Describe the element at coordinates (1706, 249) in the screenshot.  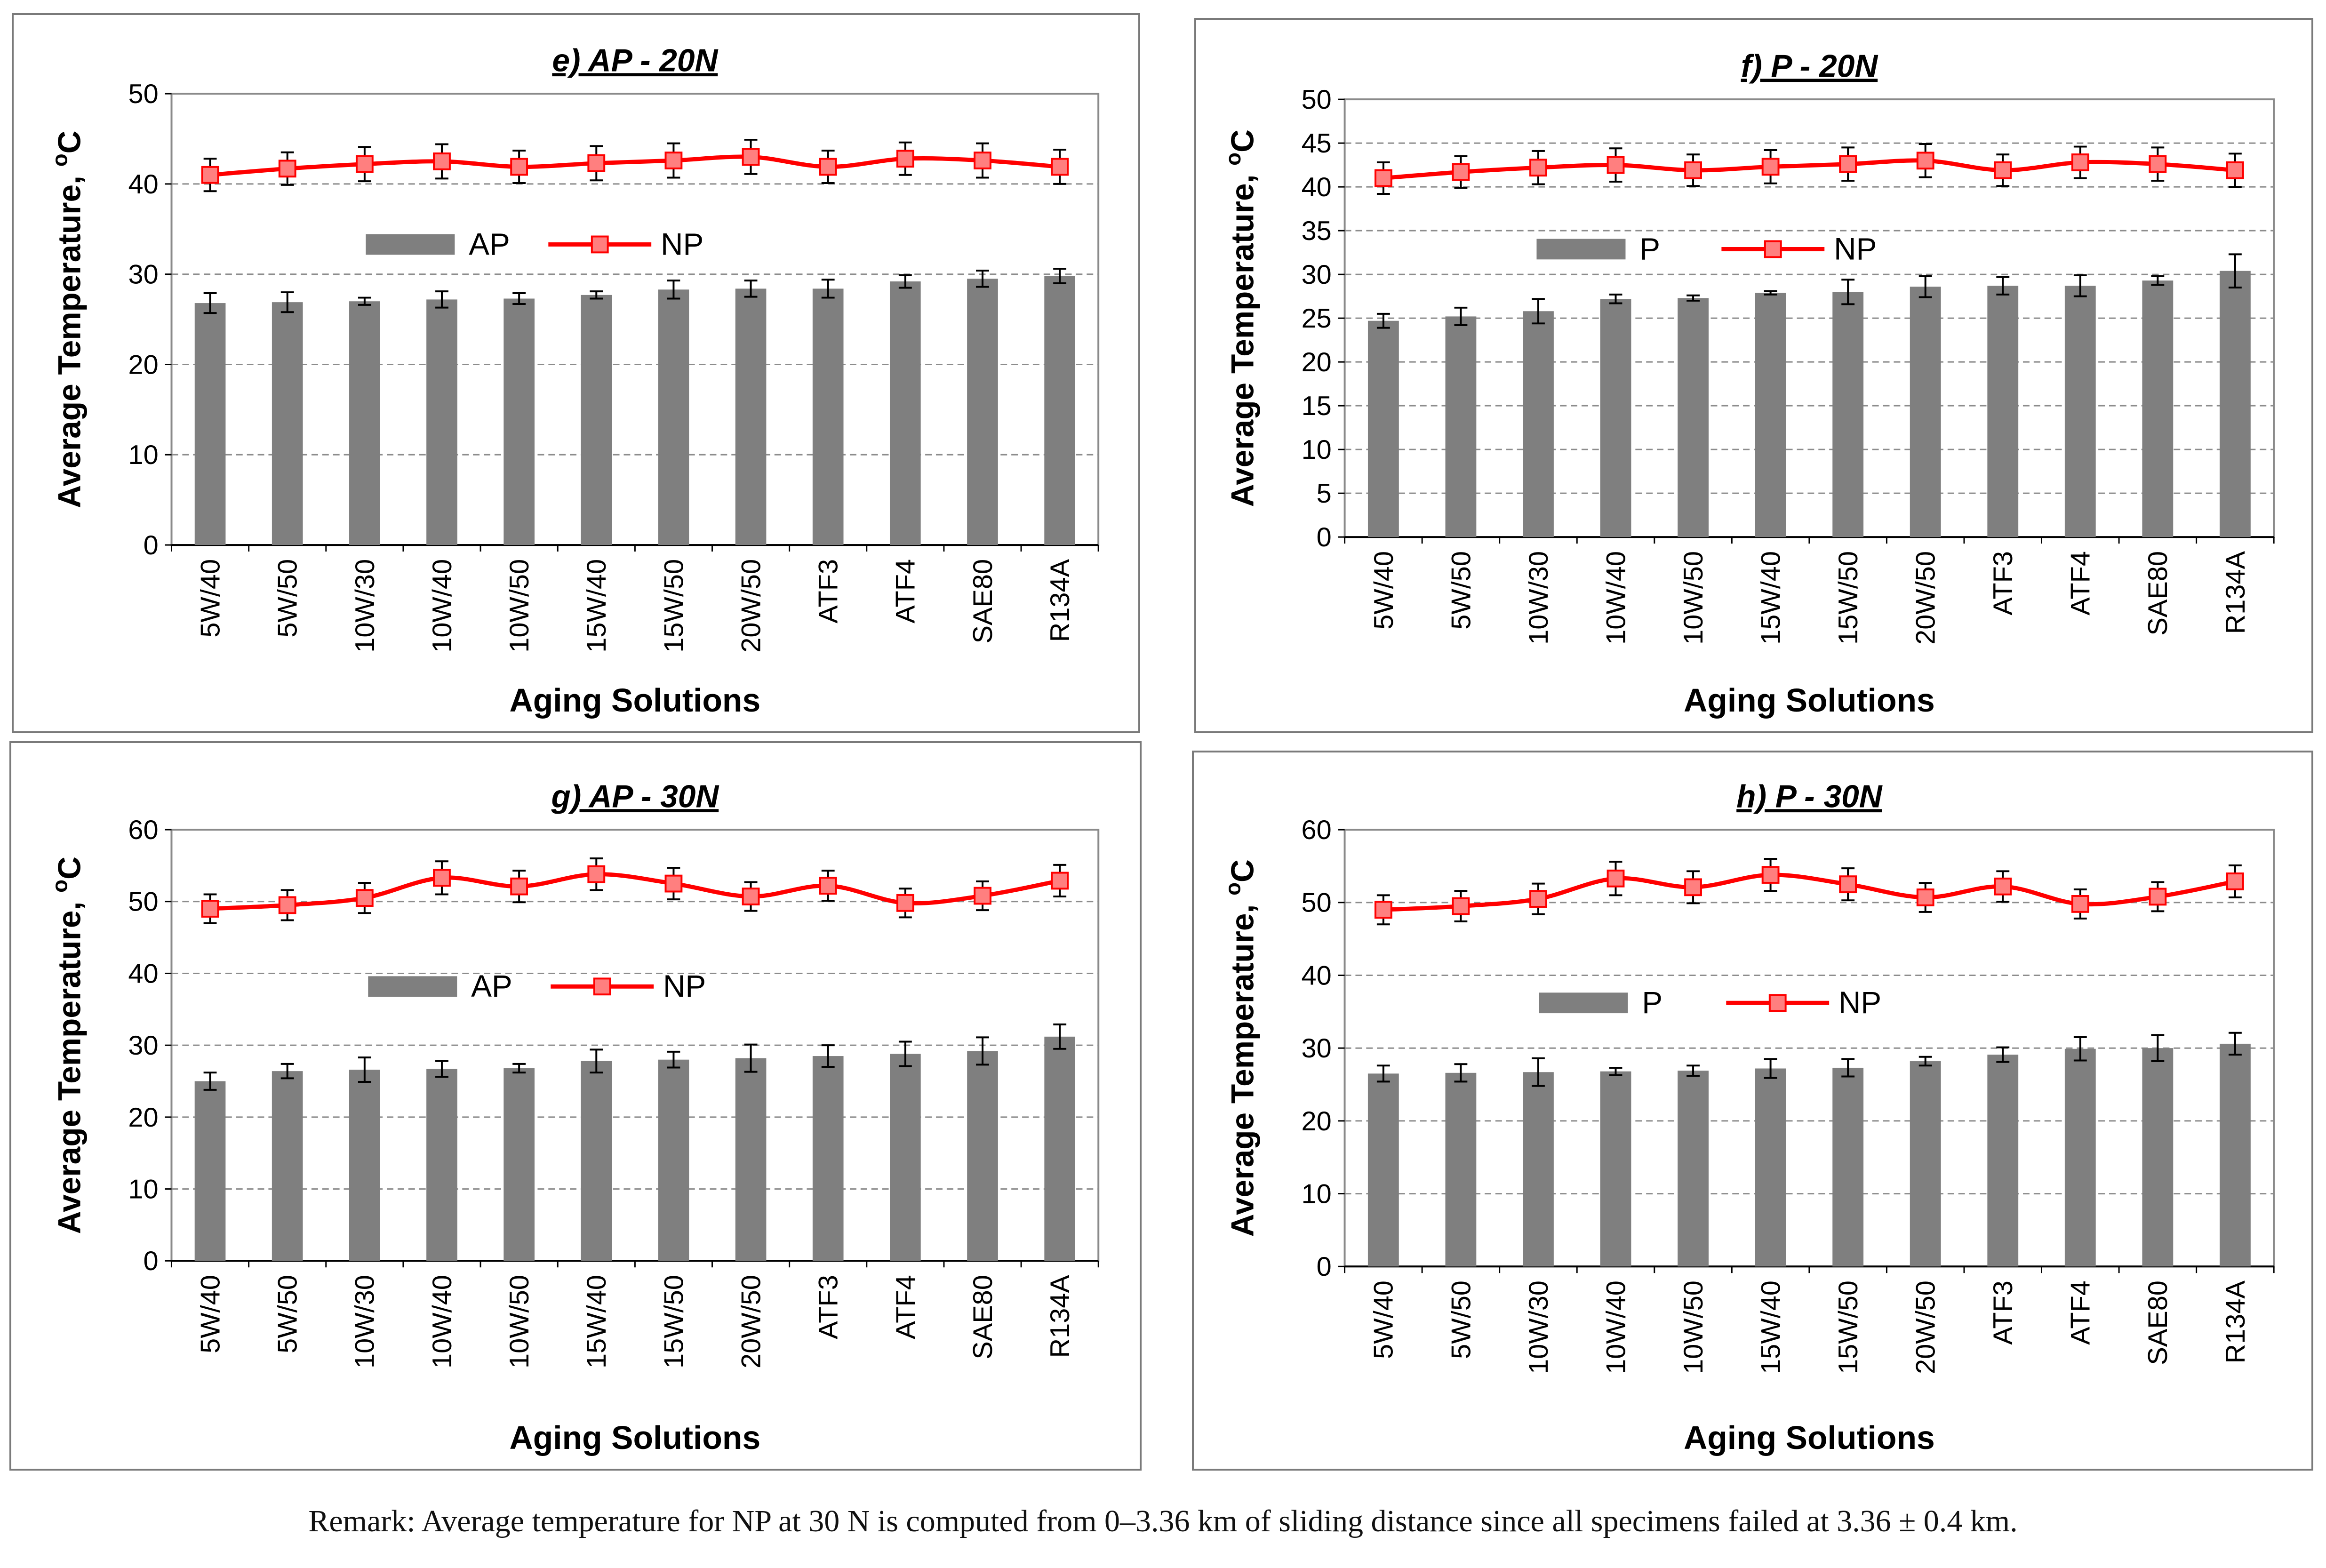
I see `legend: P NP` at that location.